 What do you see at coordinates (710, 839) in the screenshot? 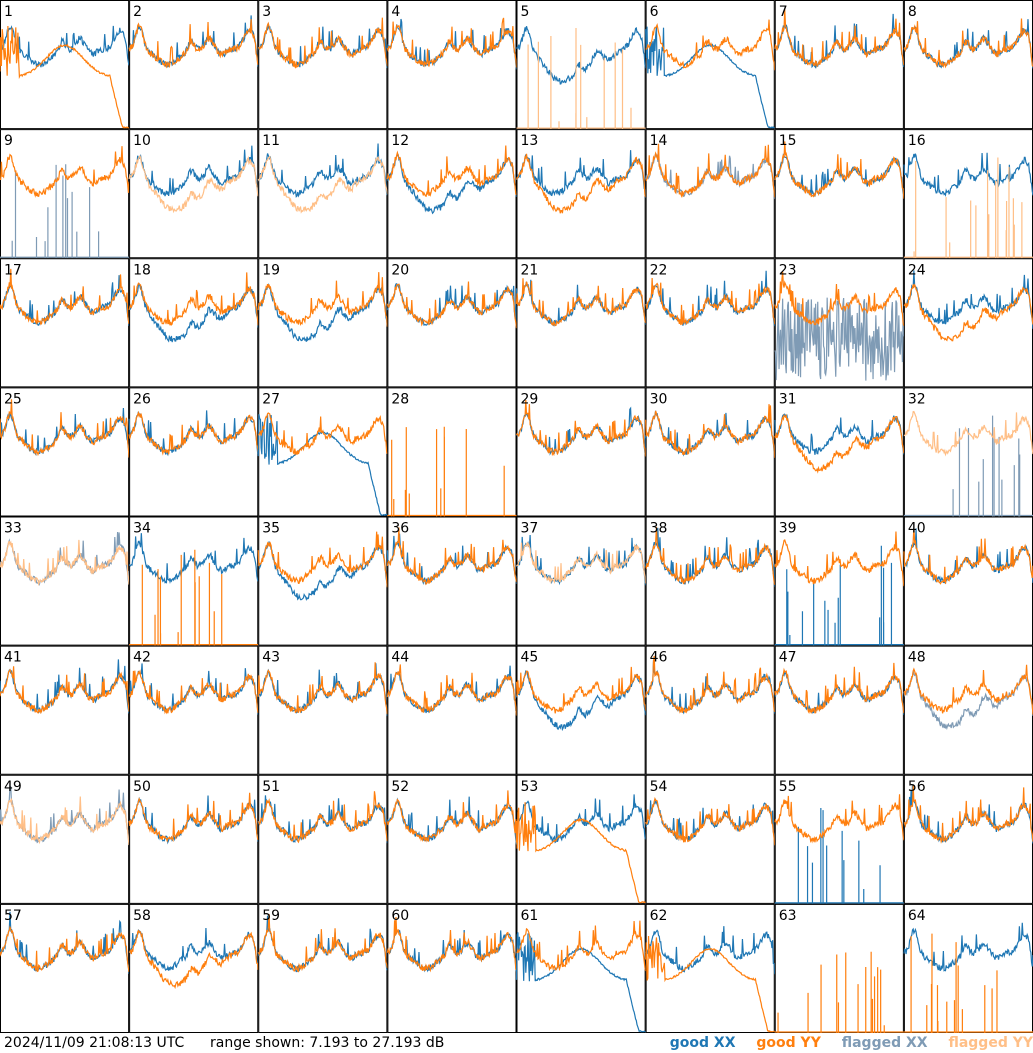
I see `tile-54: 54` at bounding box center [710, 839].